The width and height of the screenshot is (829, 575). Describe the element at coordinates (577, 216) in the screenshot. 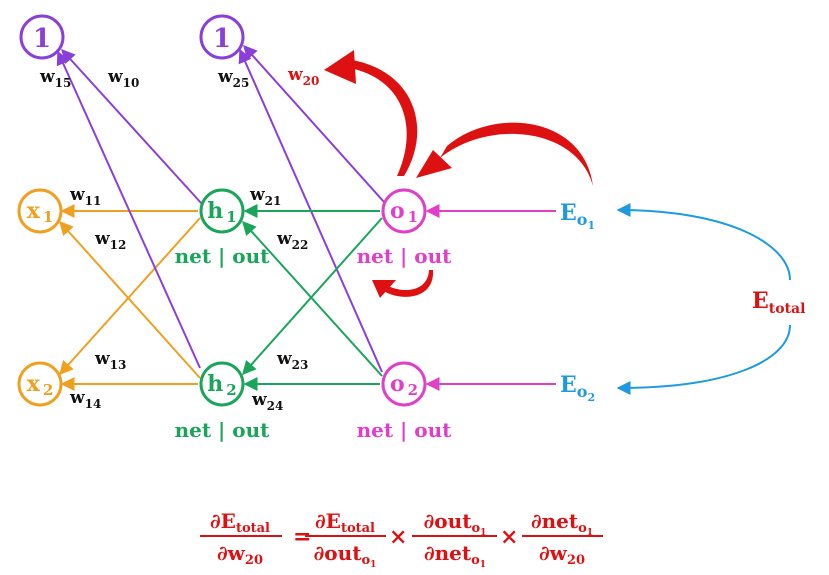

I see `error-eo1: Eo1` at that location.